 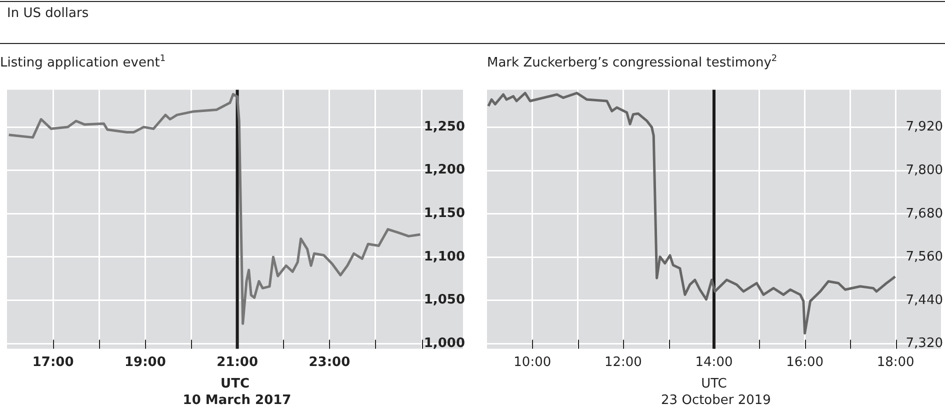 I want to click on y-tick-label: 7,920, so click(x=924, y=127).